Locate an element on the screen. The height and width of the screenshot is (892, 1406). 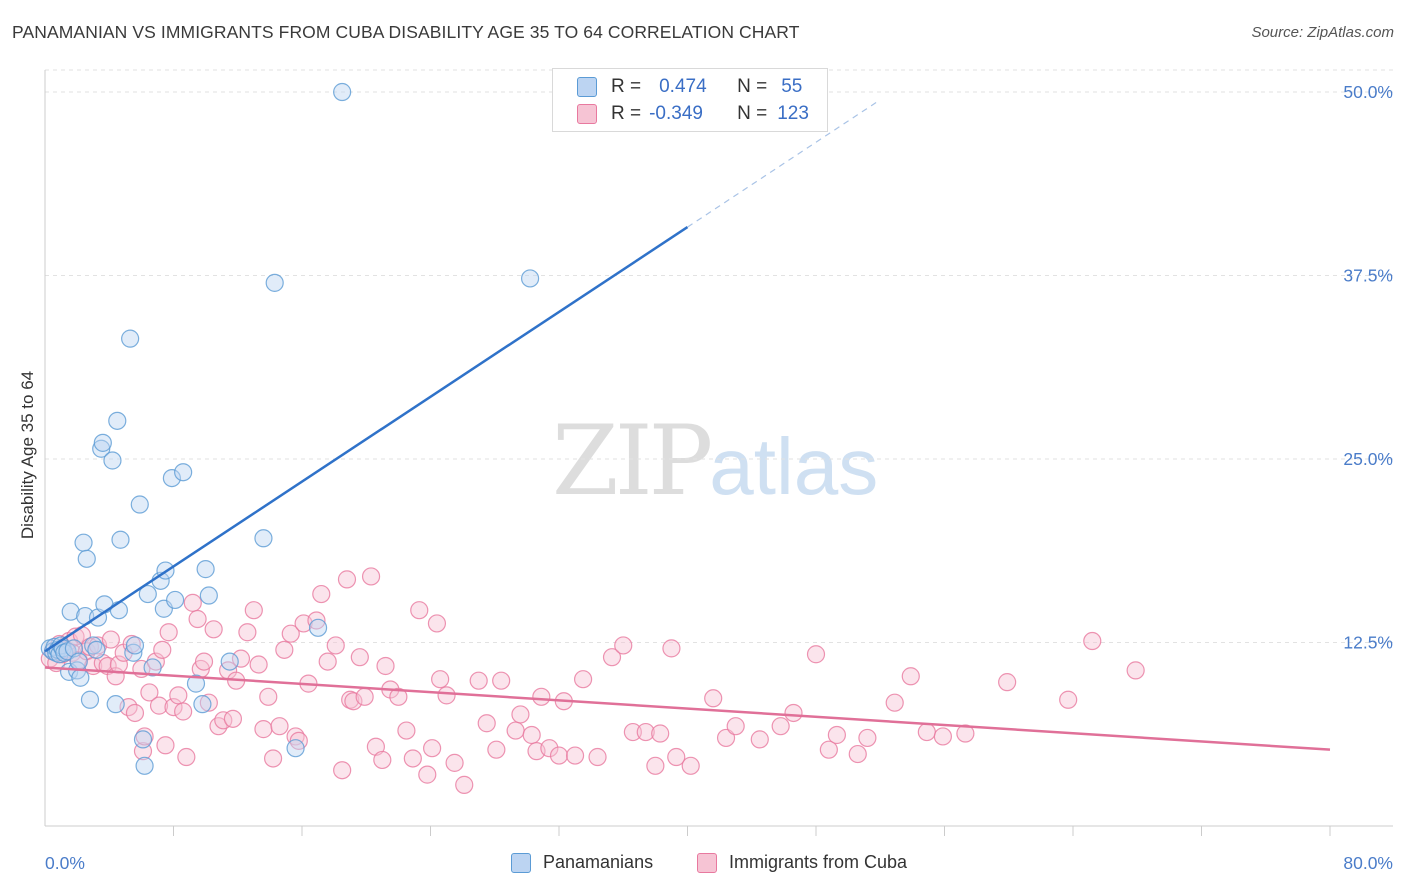
r-label: R = is located at coordinates (626, 86).